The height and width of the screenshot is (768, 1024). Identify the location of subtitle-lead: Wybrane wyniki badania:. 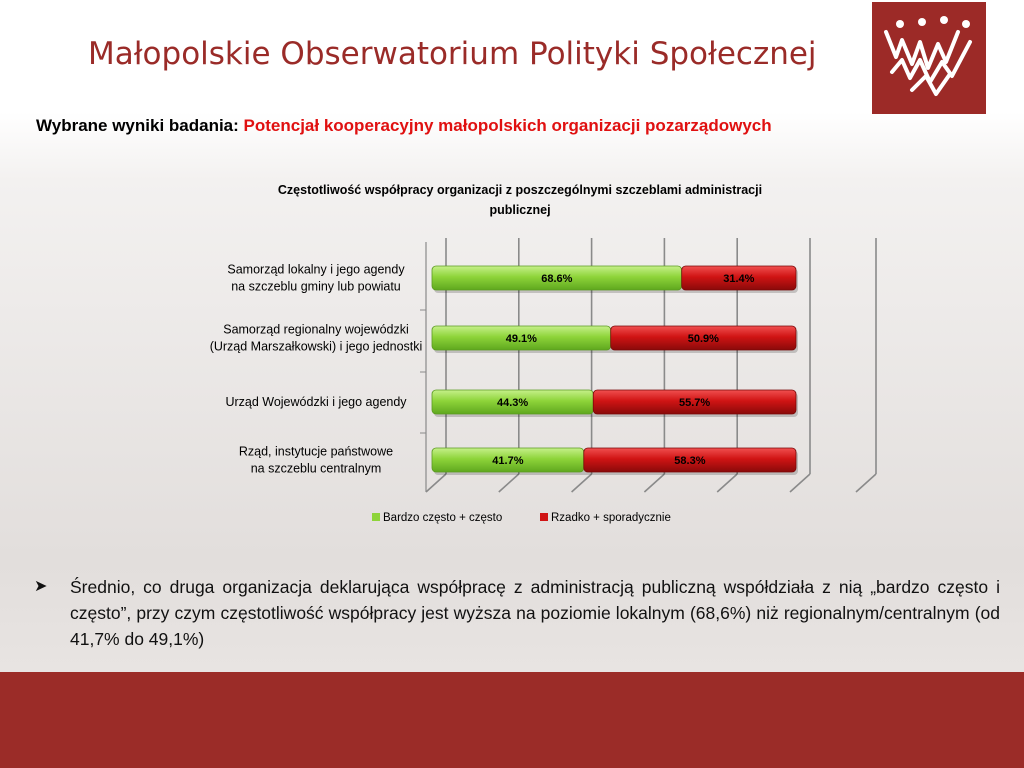
(137, 125).